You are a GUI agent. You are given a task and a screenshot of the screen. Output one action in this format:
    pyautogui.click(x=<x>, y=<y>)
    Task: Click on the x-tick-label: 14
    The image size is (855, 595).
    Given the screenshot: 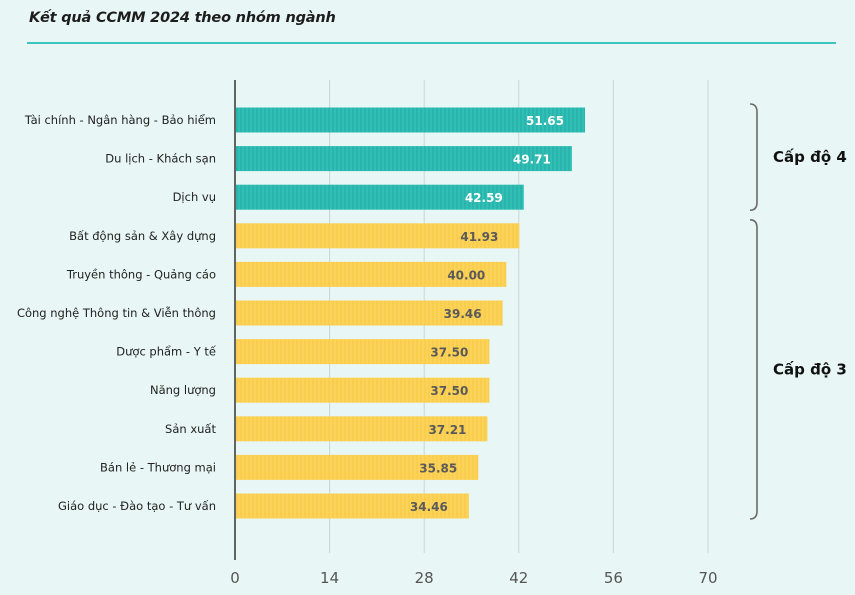 What is the action you would take?
    pyautogui.click(x=329, y=578)
    